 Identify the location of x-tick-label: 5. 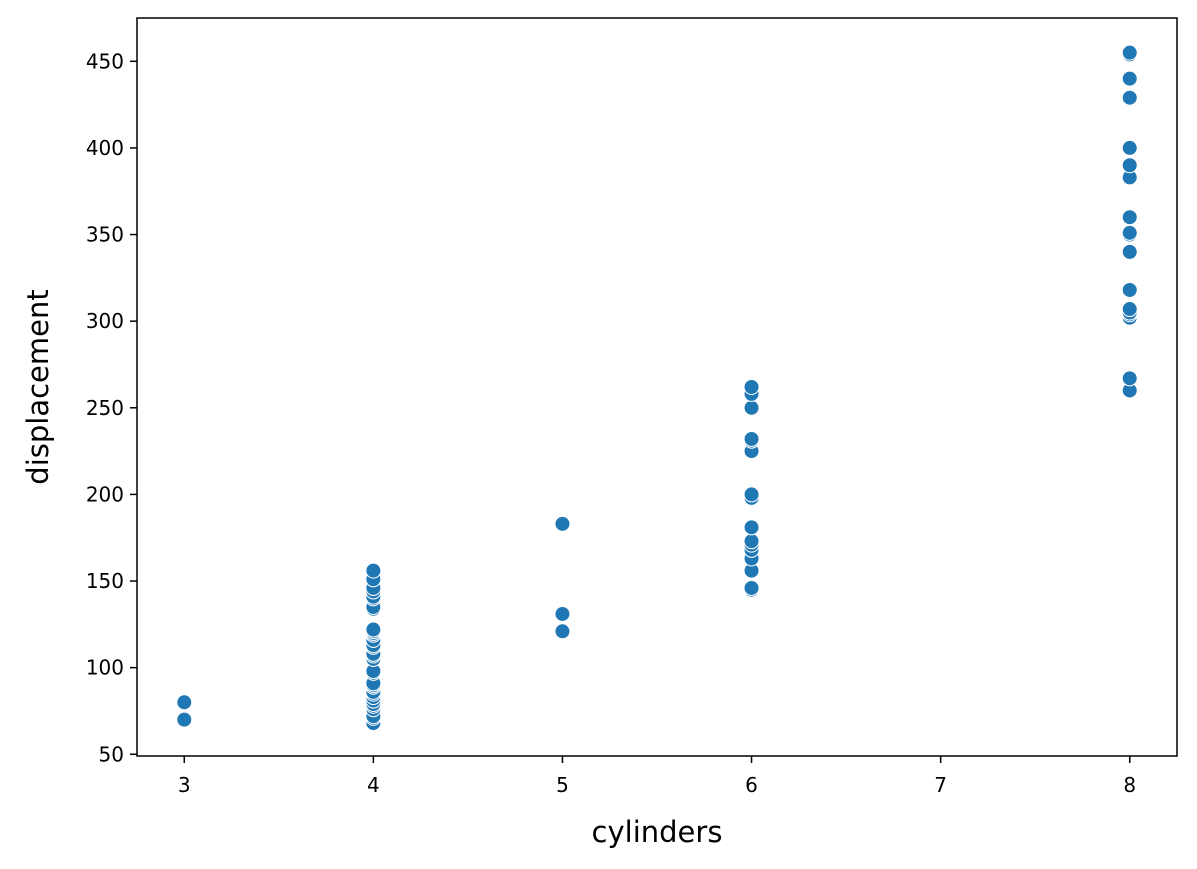
(562, 785).